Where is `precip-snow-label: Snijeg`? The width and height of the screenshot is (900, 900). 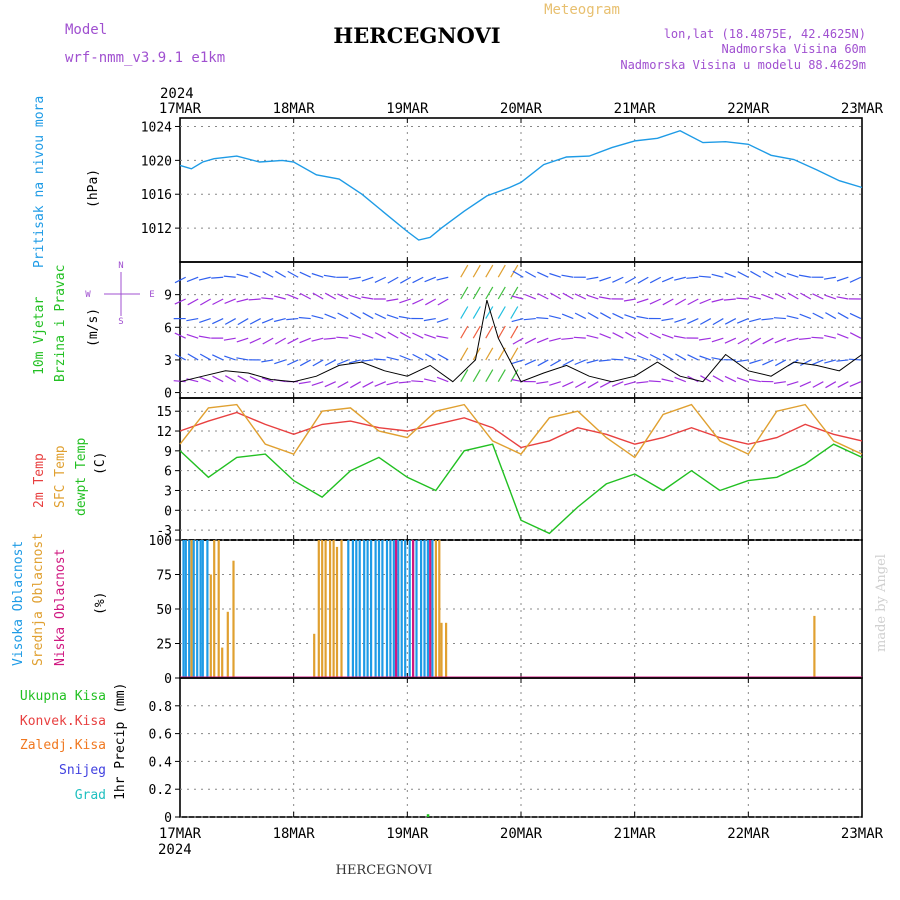
precip-snow-label: Snijeg is located at coordinates (82, 770).